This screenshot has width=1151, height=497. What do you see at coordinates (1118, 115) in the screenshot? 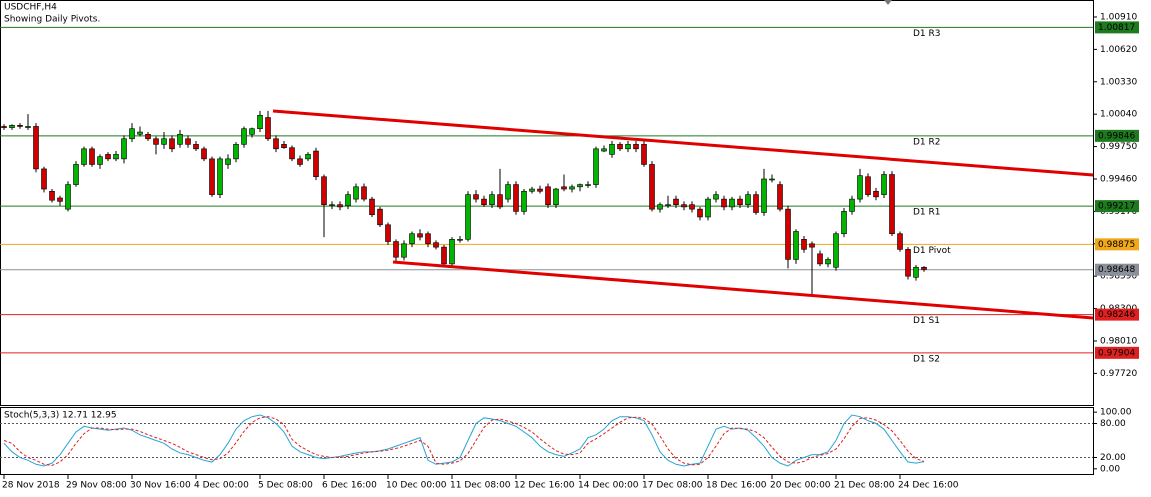
I see `y-tick-label: 1.00040` at bounding box center [1118, 115].